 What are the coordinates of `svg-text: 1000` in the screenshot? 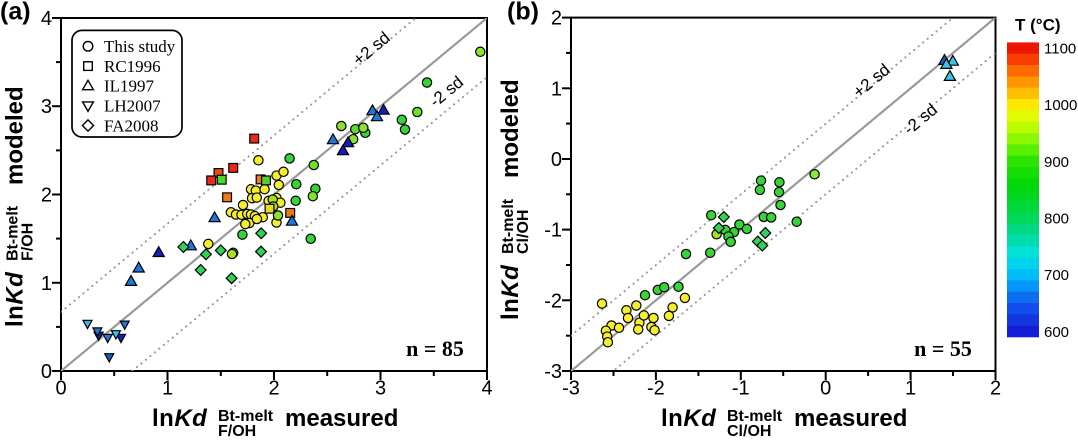 It's located at (1060, 105).